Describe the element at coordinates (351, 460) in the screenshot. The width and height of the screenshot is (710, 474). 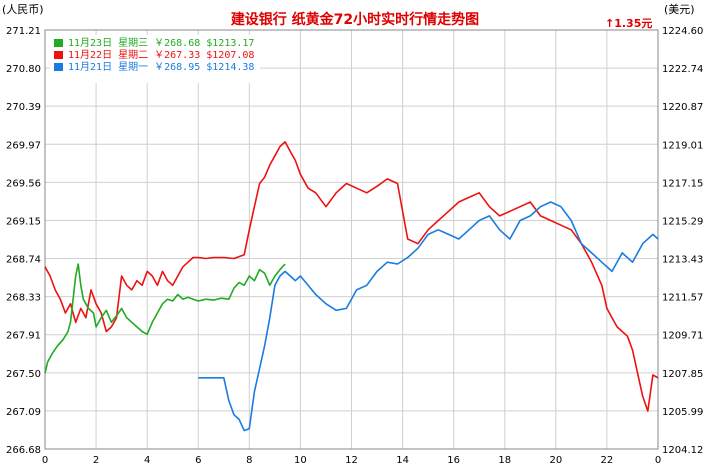
I see `x-tick-label: 12` at that location.